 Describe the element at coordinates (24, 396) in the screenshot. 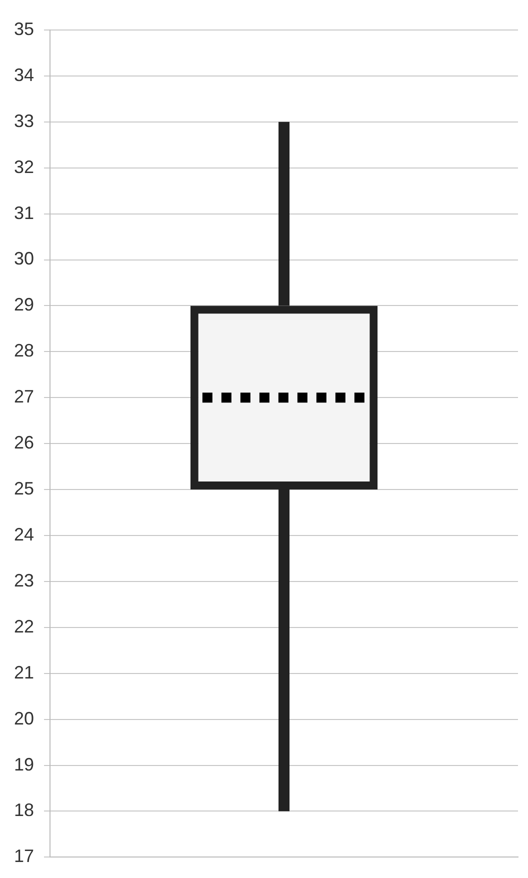

I see `y-tick-label: 27` at that location.